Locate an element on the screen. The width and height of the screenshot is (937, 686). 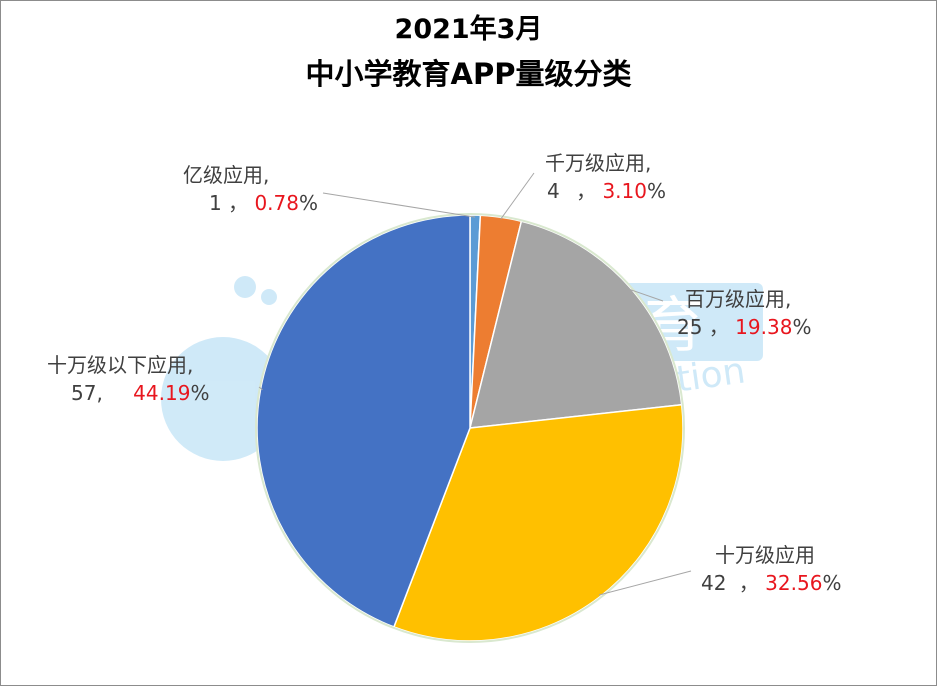
data-label-shiwan-yixia-name: 十万级以下应用, is located at coordinates (120, 365).